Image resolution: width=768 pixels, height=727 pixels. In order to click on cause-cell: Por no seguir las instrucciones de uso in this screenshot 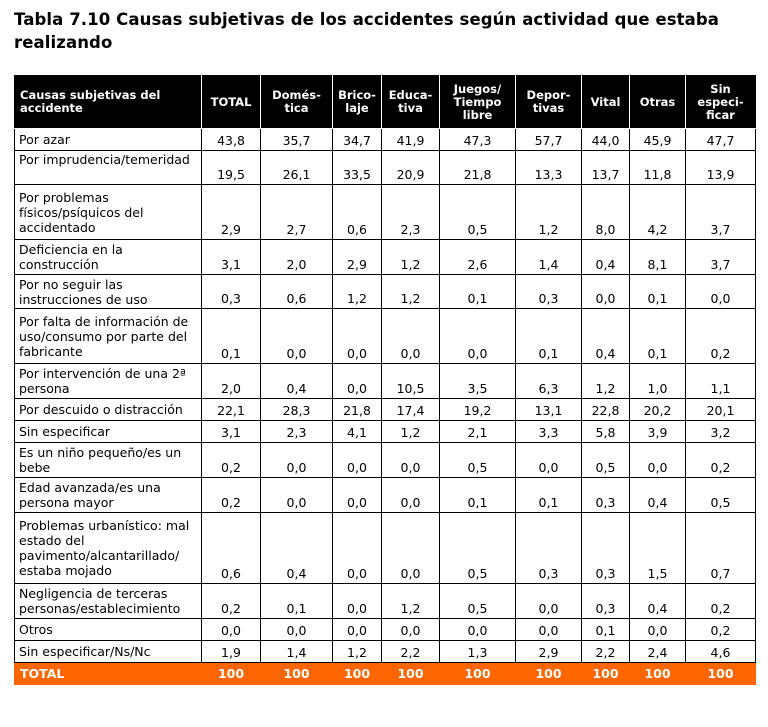, I will do `click(108, 291)`.